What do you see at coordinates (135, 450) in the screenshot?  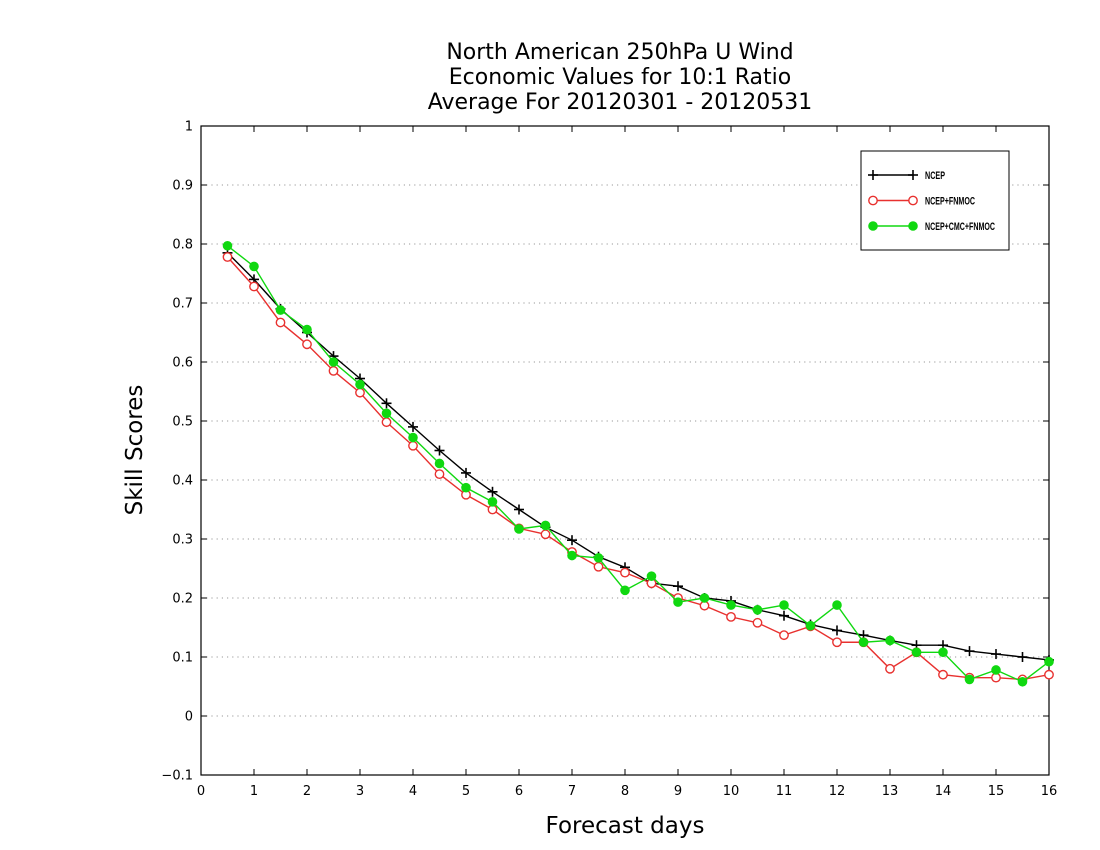 I see `y-axis-title: Skill Scores` at bounding box center [135, 450].